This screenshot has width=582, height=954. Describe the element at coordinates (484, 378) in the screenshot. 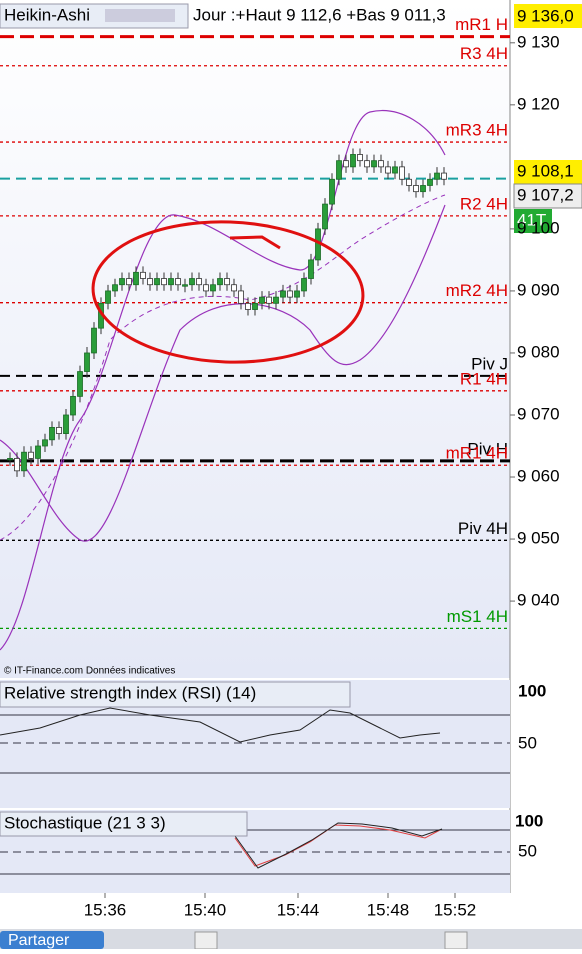

I see `level-label: R1 4H` at that location.